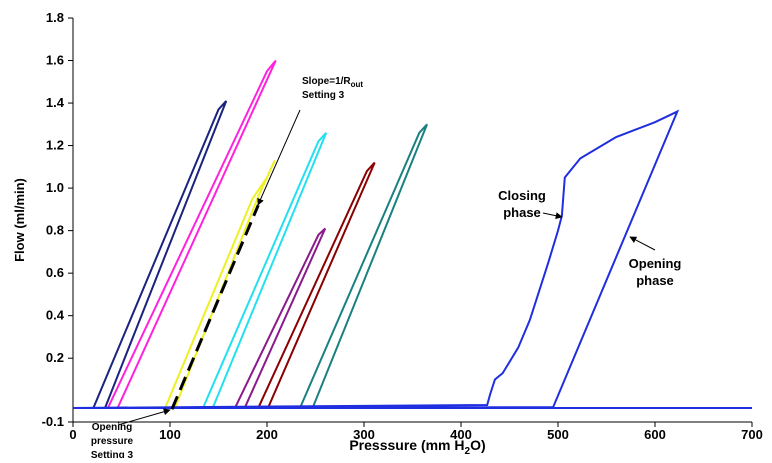 This screenshot has width=772, height=463. I want to click on y-tick-label: 0.8, so click(55, 230).